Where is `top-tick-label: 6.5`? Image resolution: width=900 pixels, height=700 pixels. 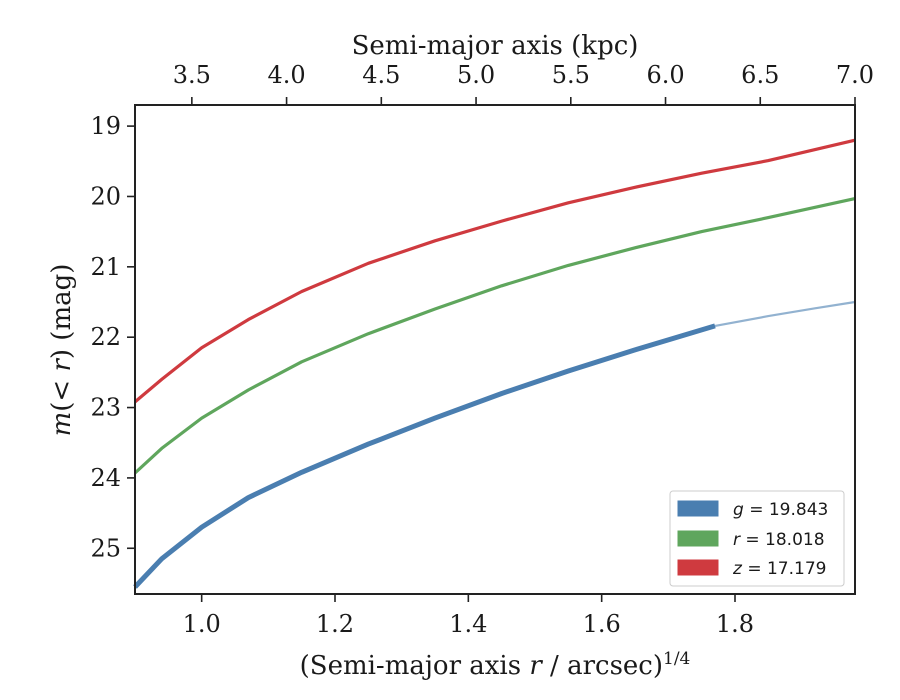 top-tick-label: 6.5 is located at coordinates (760, 75).